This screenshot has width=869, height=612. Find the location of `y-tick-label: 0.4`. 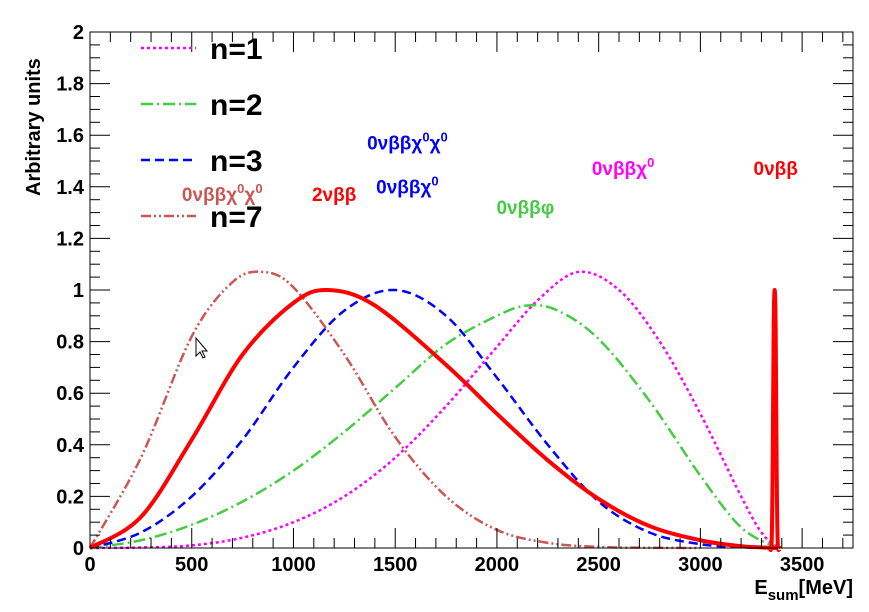

y-tick-label: 0.4 is located at coordinates (70, 446).